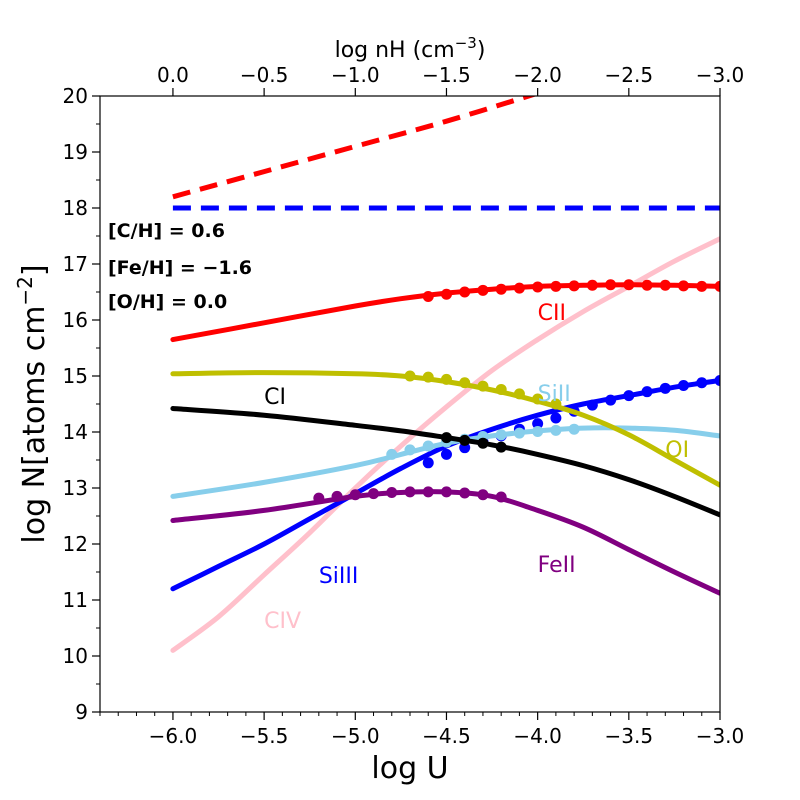 This screenshot has height=800, width=800. I want to click on y-tick-label: 16, so click(75, 320).